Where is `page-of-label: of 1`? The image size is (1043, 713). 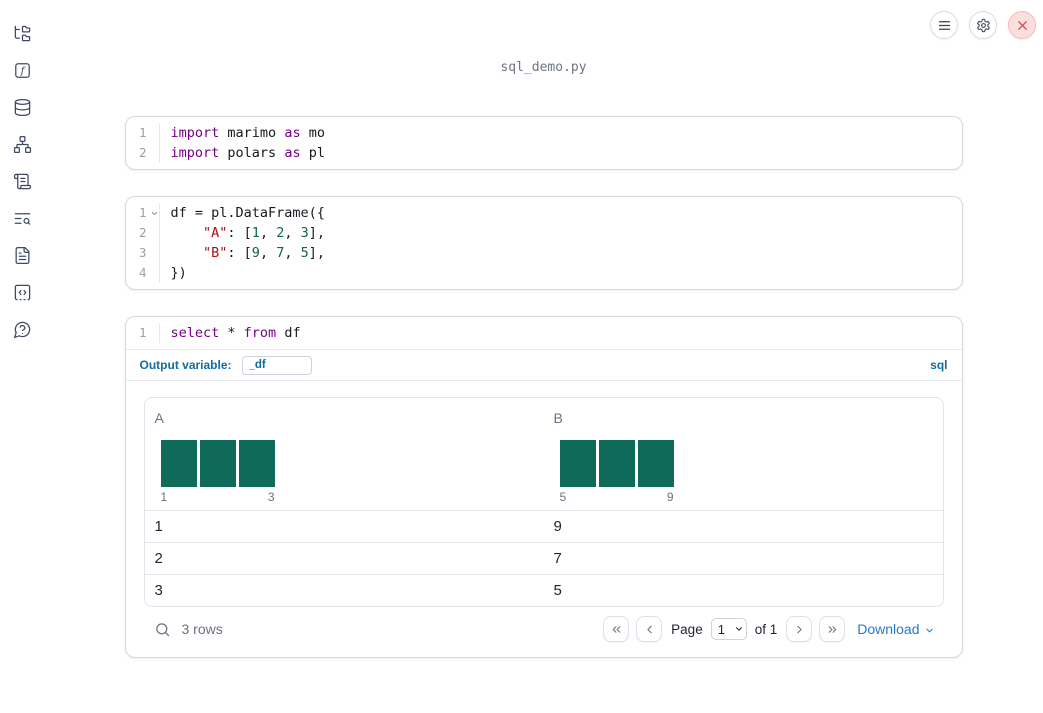
page-of-label: of 1 is located at coordinates (766, 629).